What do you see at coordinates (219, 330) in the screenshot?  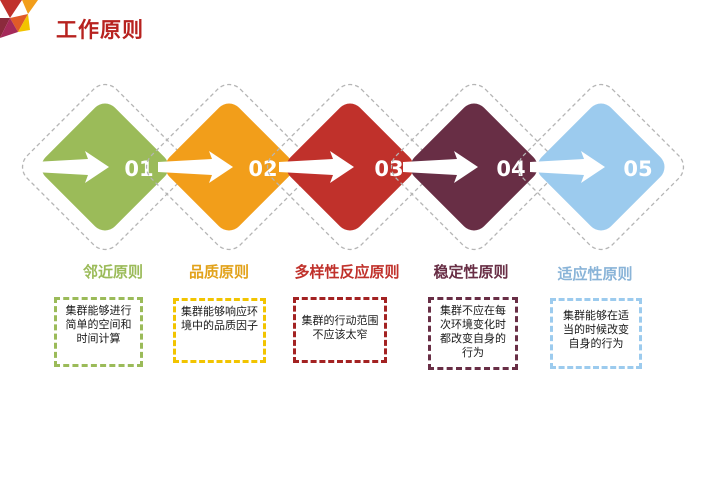 I see `step-2-description: 集群能够响应环境中的品质因子` at bounding box center [219, 330].